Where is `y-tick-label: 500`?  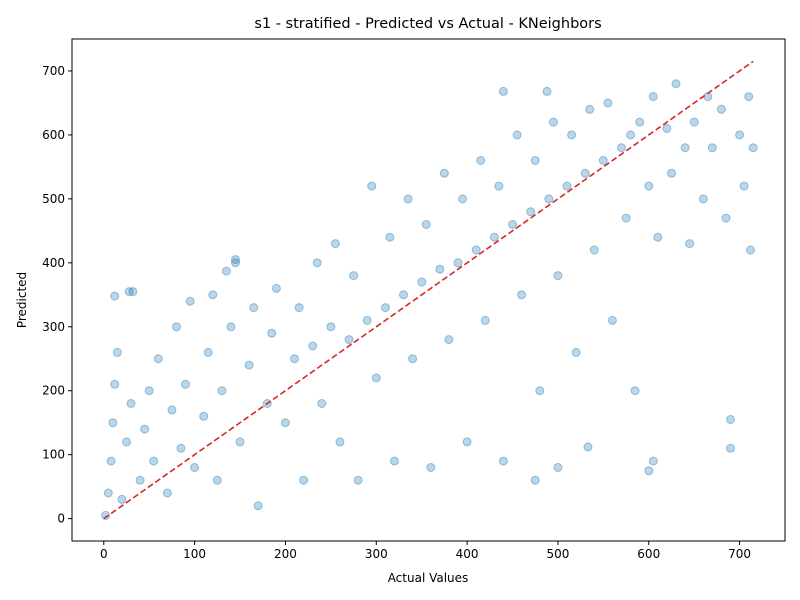 y-tick-label: 500 is located at coordinates (53, 199).